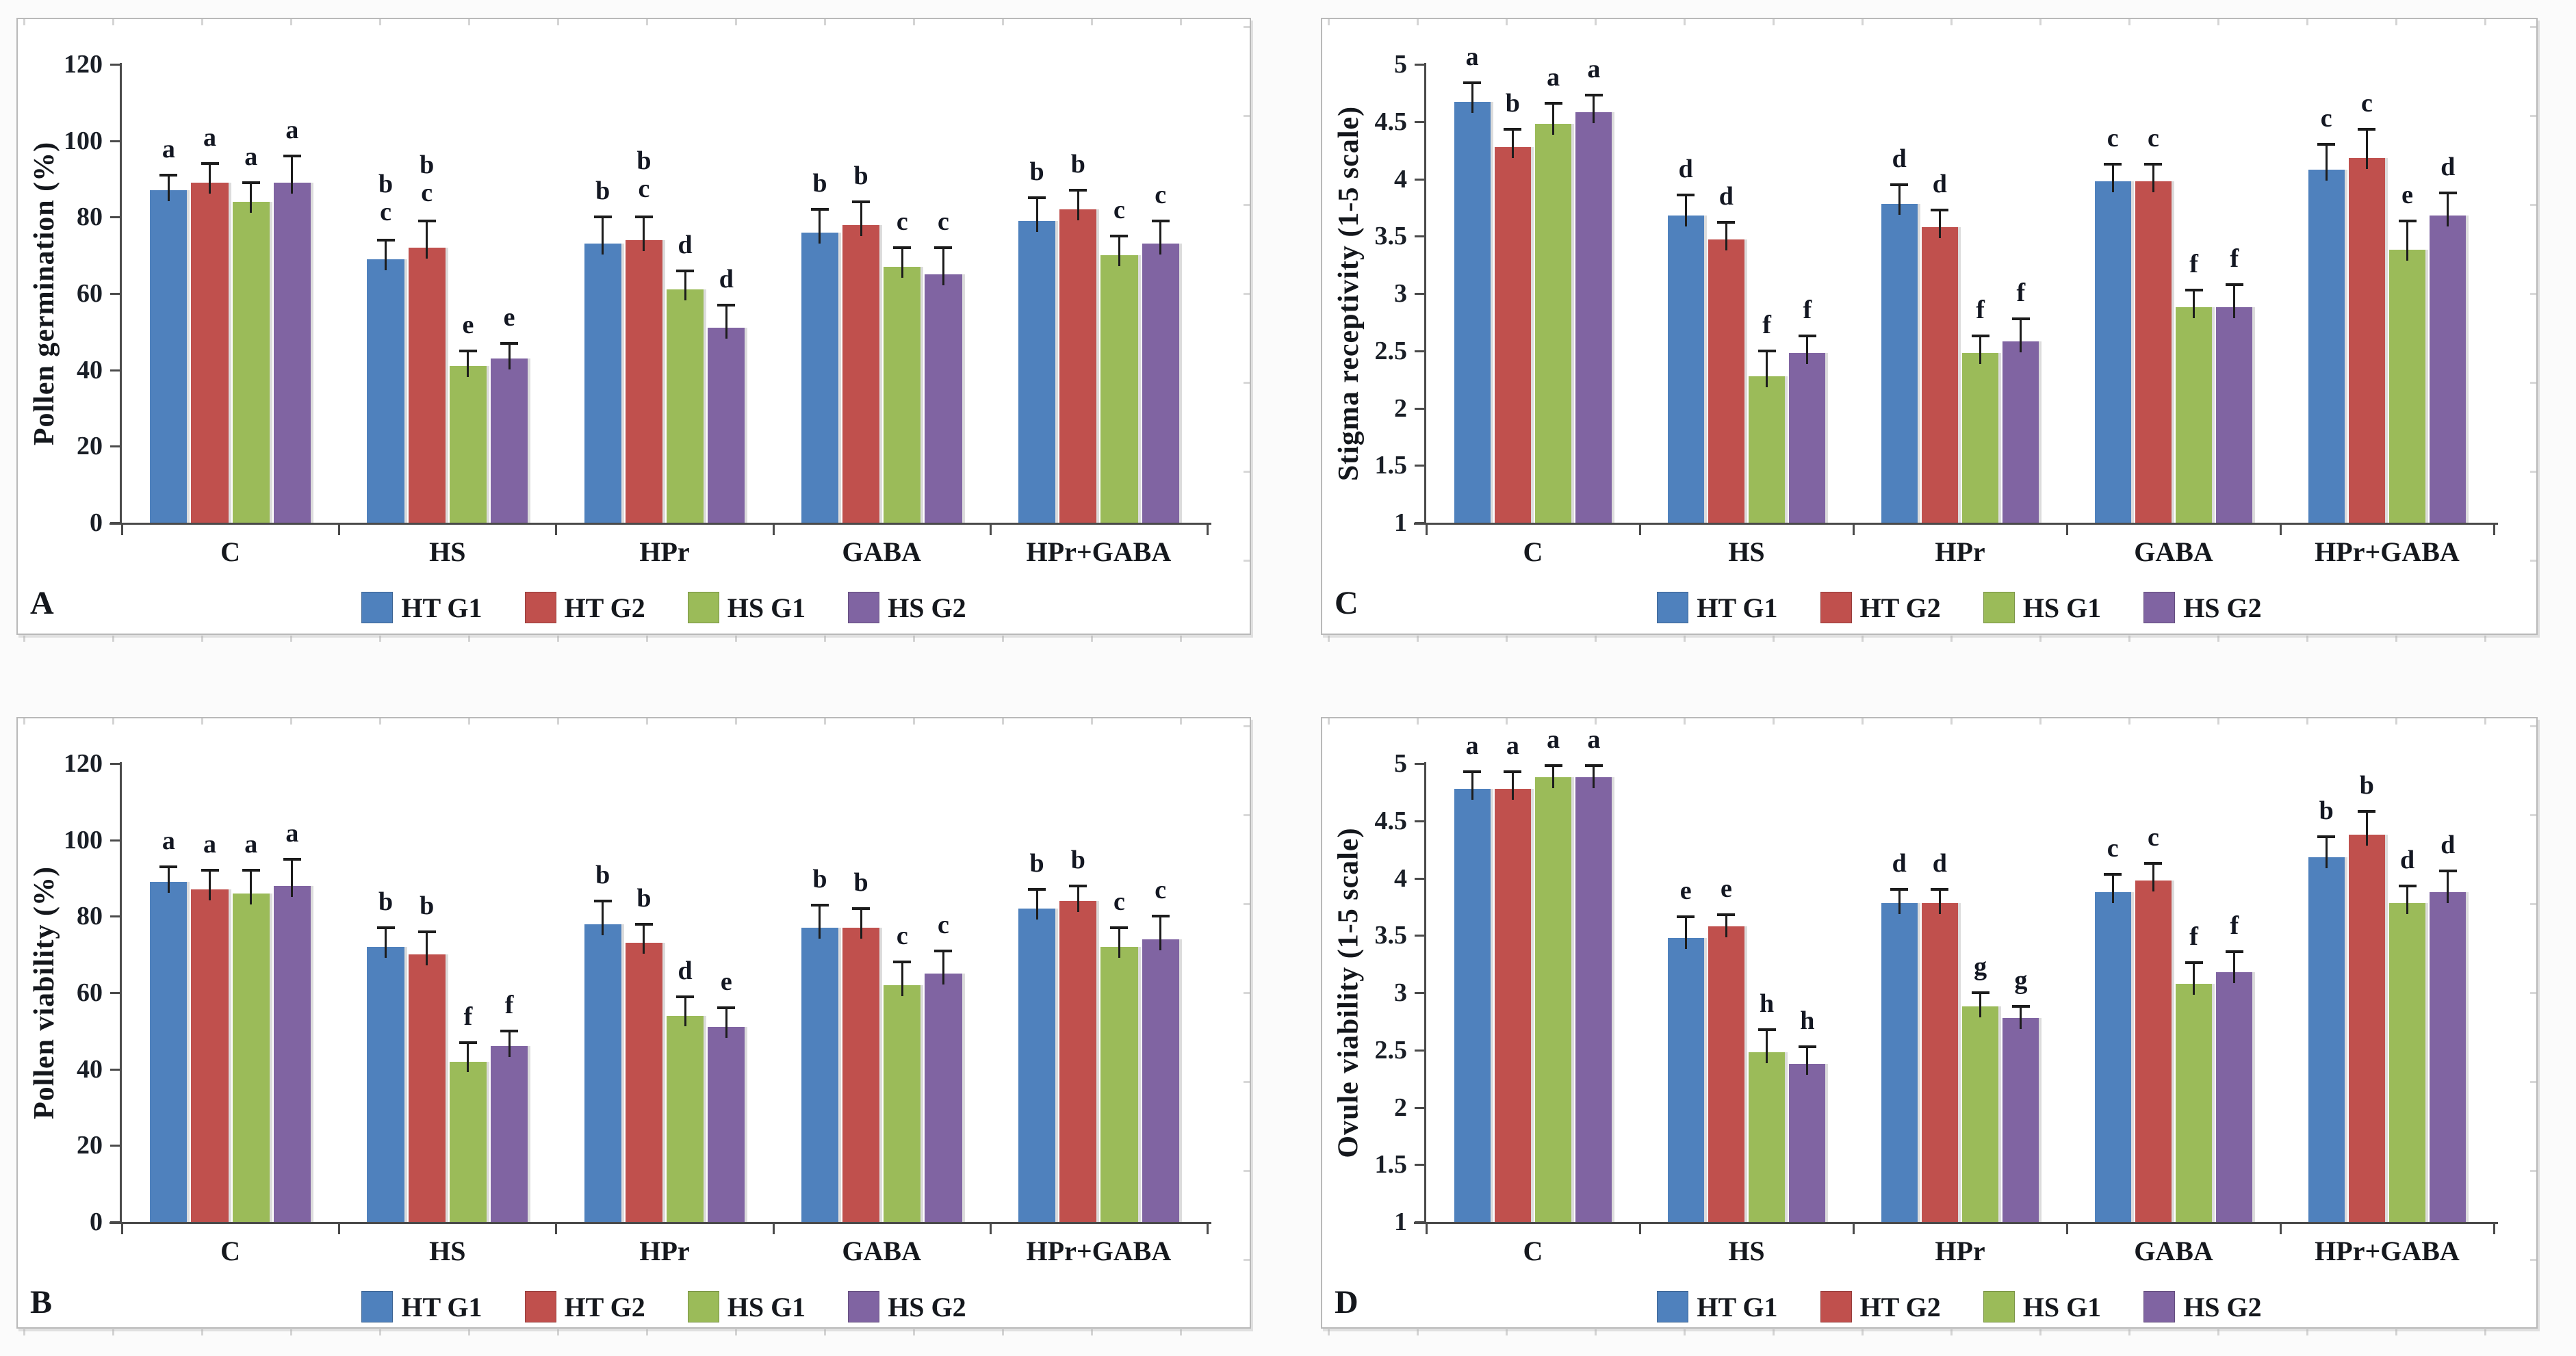  I want to click on y-tick-label: 1, so click(1400, 1222).